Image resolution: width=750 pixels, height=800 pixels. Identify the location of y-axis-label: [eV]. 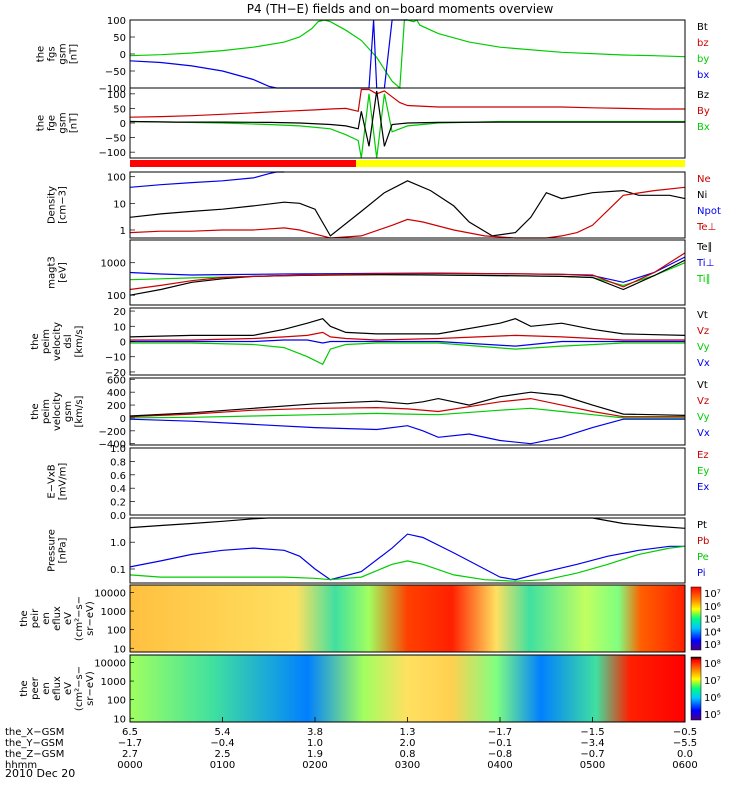
(63, 272).